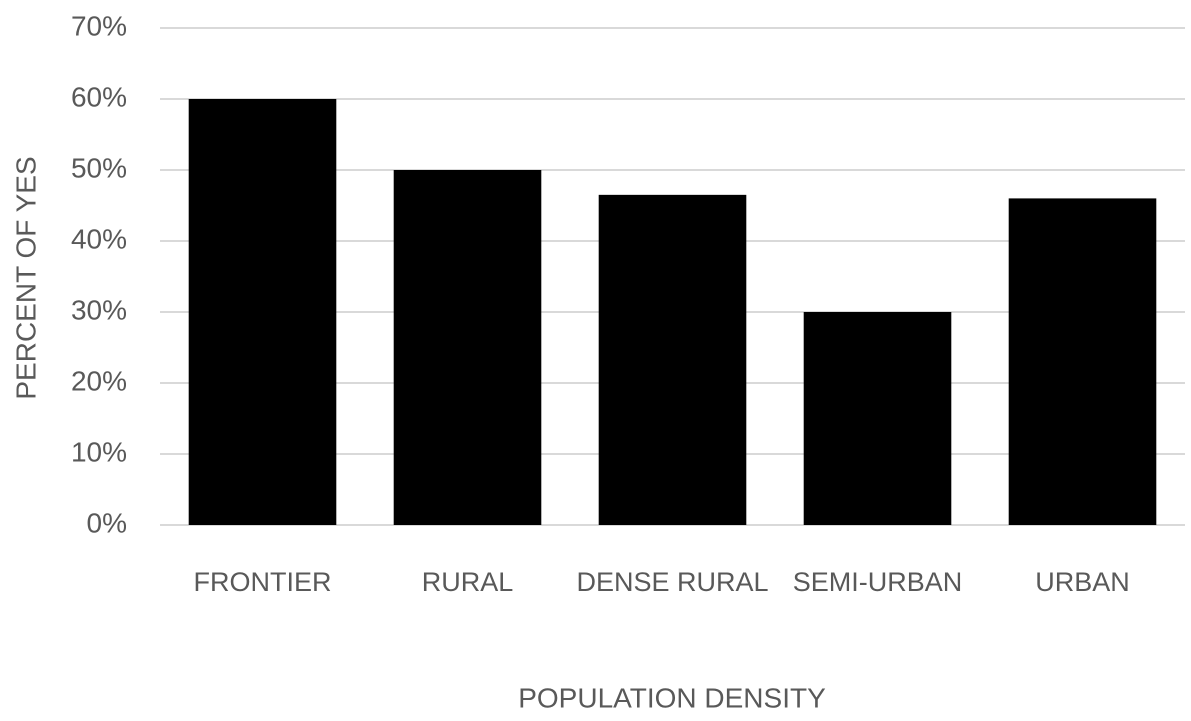 Image resolution: width=1191 pixels, height=721 pixels. Describe the element at coordinates (99, 309) in the screenshot. I see `y-tick-label: 30%` at that location.